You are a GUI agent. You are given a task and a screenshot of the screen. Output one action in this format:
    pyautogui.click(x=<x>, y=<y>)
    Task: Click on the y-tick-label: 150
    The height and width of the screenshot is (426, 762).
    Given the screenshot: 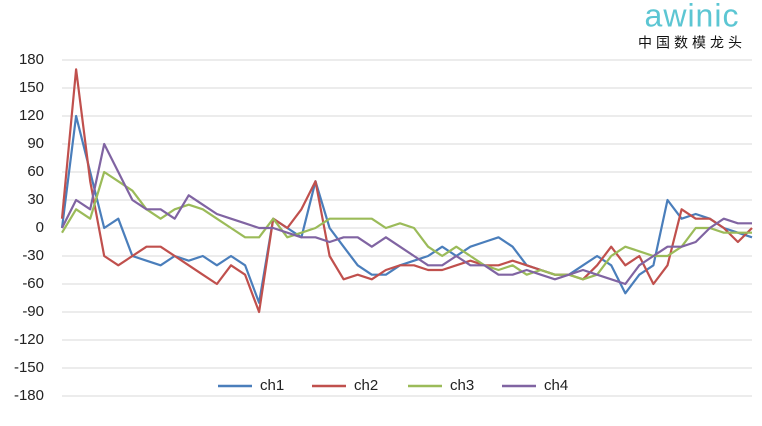 What is the action you would take?
    pyautogui.click(x=31, y=87)
    